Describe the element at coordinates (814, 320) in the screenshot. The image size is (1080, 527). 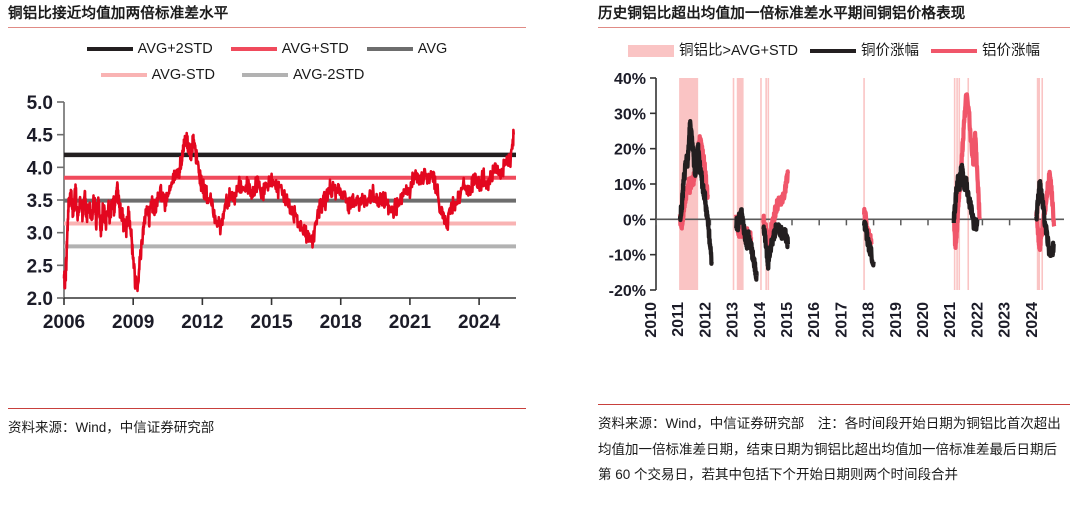
I see `svg-text: 2016` at that location.